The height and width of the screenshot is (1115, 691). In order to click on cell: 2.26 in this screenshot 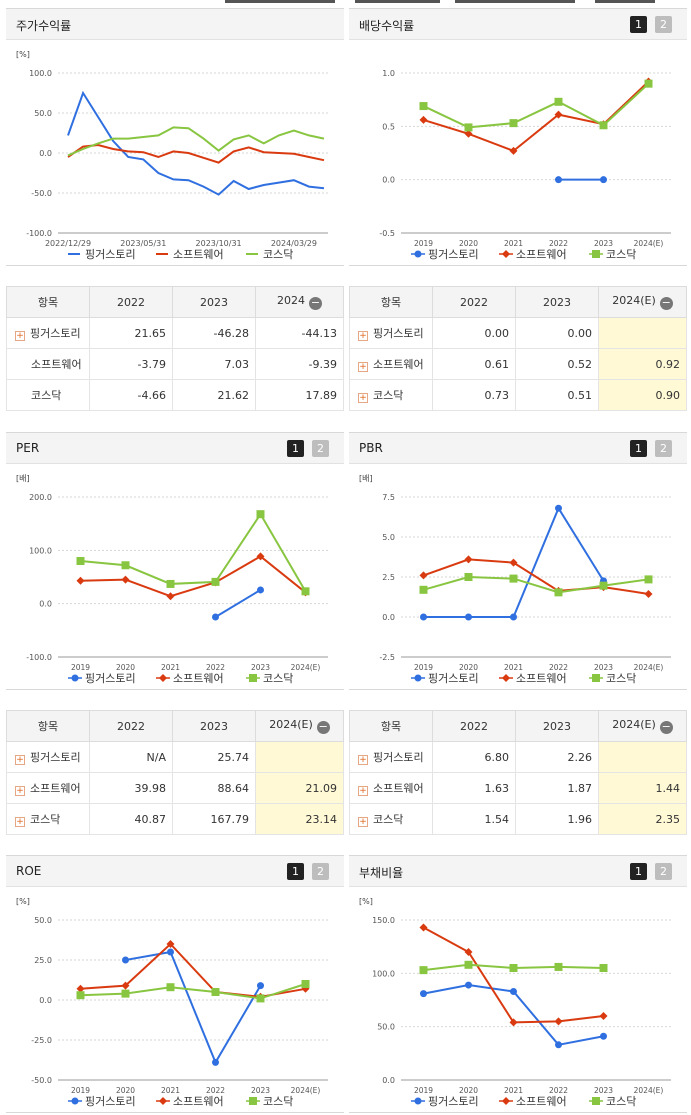, I will do `click(557, 757)`.